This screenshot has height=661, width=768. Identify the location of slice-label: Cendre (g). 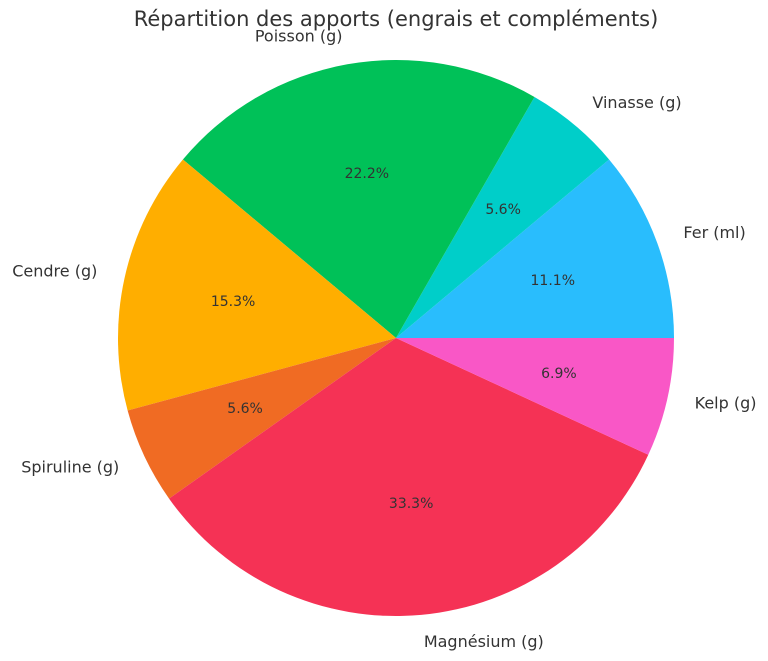
(54, 271).